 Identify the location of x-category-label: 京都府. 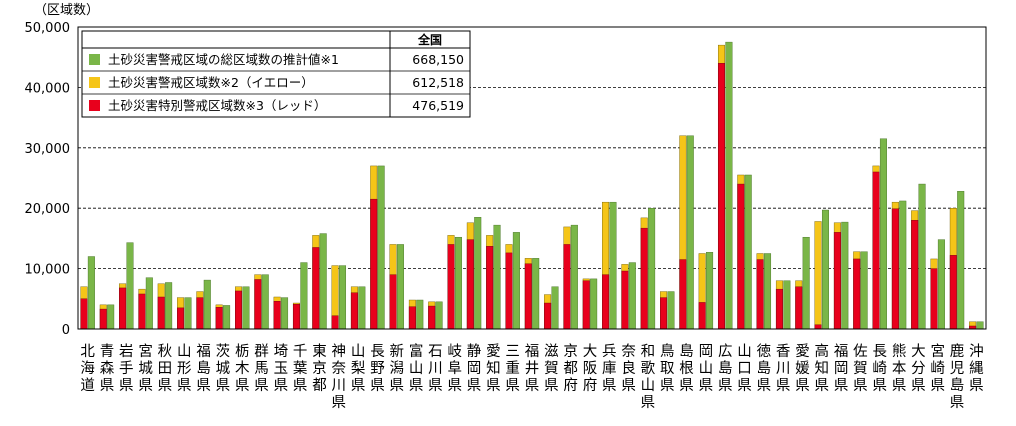
(570, 368).